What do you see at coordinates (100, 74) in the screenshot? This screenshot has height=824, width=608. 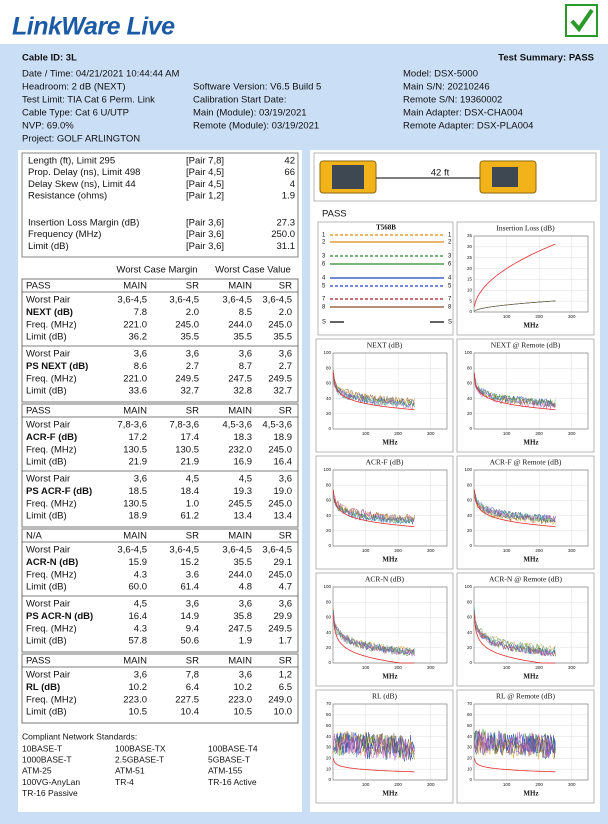 I see `info-line: Date / Time: 04/21/2021 10:44:44 AM` at bounding box center [100, 74].